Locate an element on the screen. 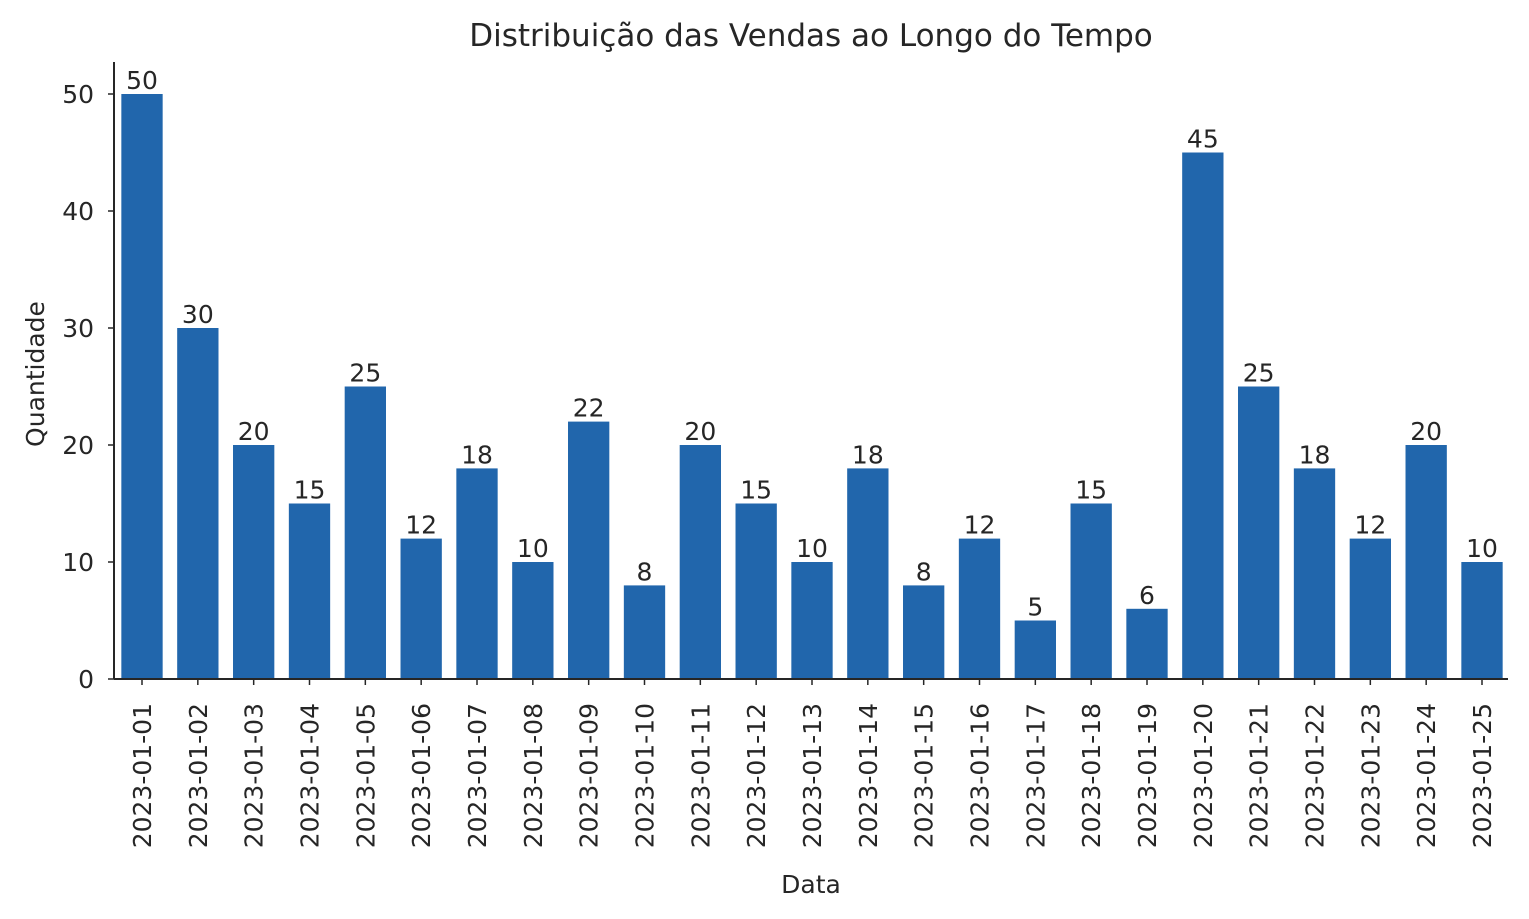 The width and height of the screenshot is (1529, 919). data-label-2023-01-14: 18 is located at coordinates (868, 454).